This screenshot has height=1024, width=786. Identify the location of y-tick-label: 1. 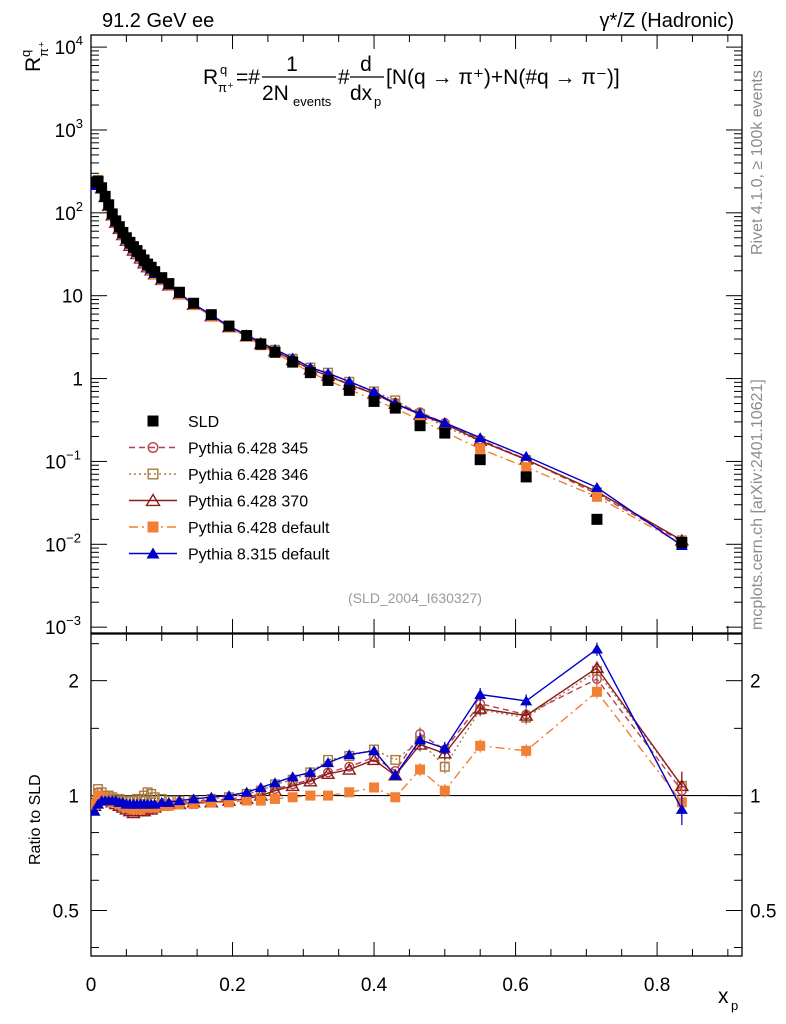
(77, 380).